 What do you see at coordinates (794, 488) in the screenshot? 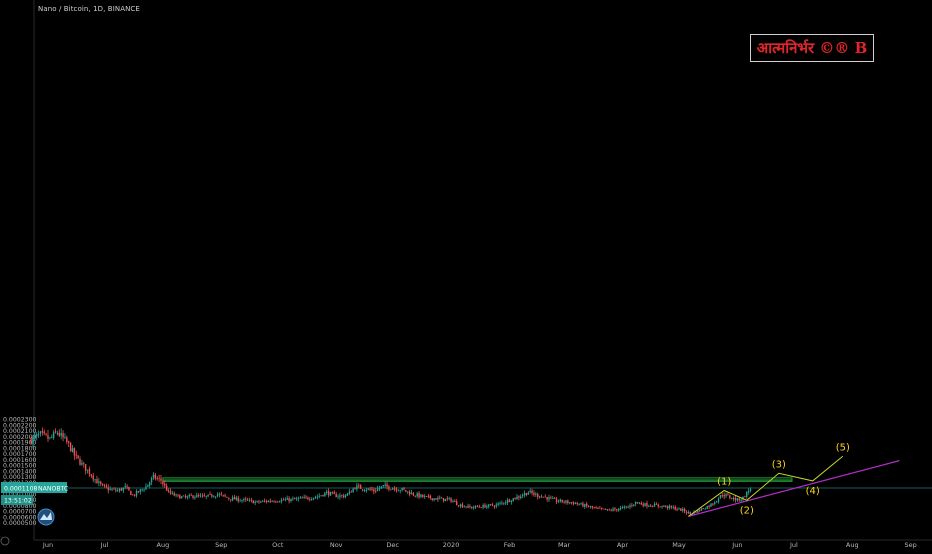
I see `trendline` at bounding box center [794, 488].